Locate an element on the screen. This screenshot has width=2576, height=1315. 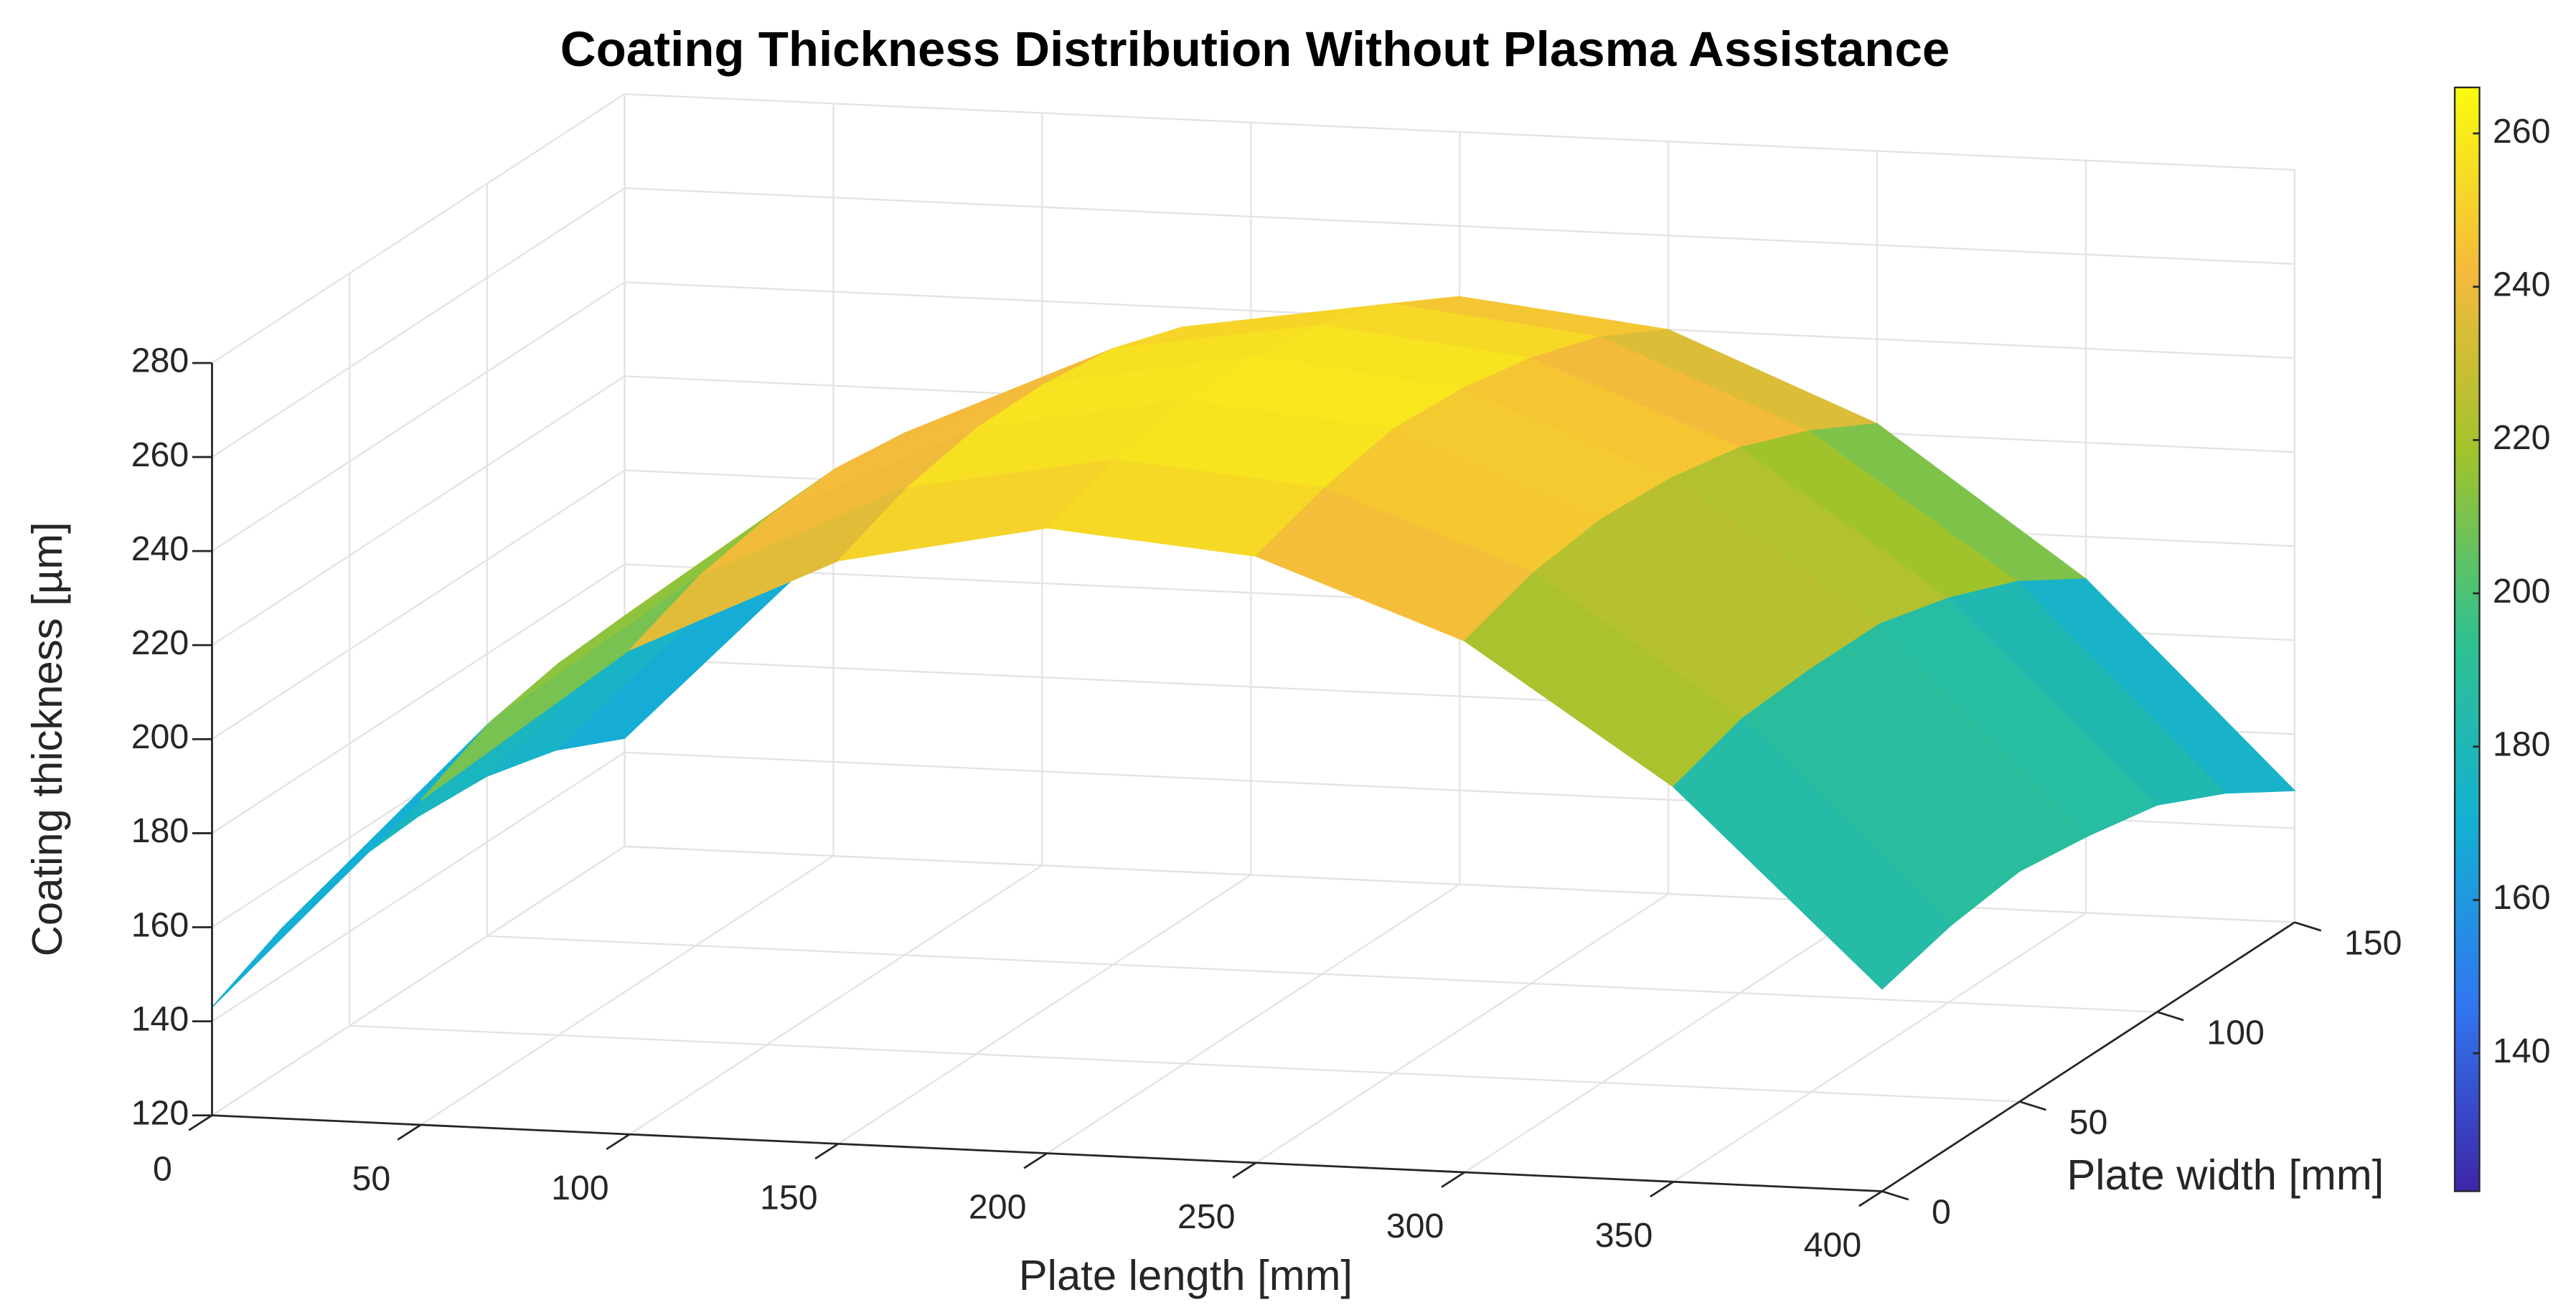
y-tick-label: 0 is located at coordinates (1941, 1211).